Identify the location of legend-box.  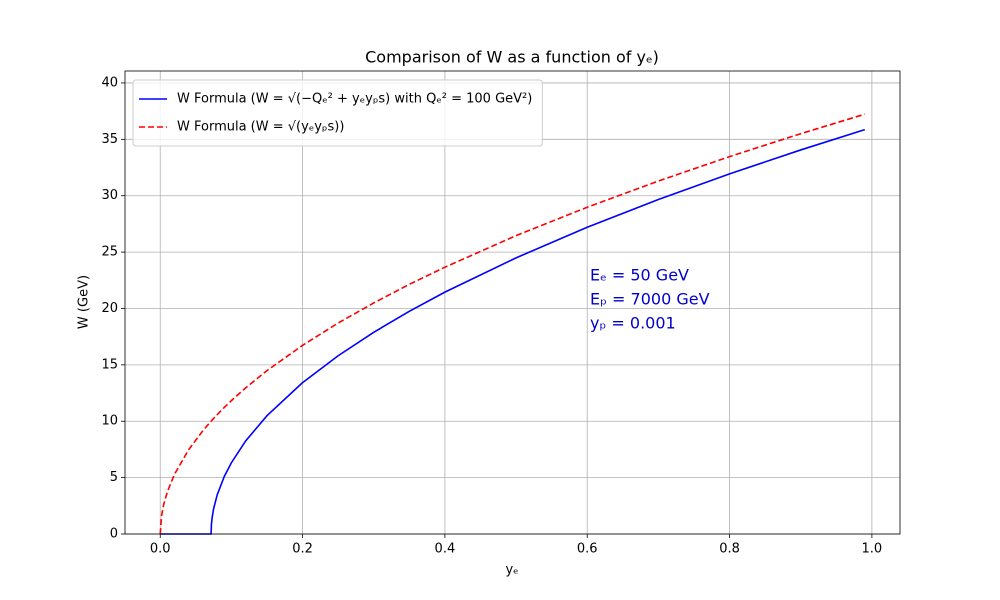
(337, 113).